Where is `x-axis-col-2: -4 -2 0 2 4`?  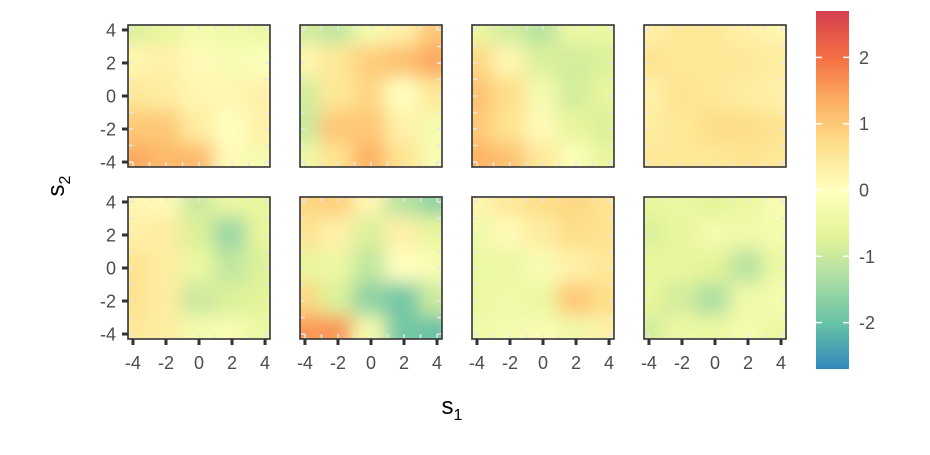
x-axis-col-2: -4 -2 0 2 4 is located at coordinates (369, 356).